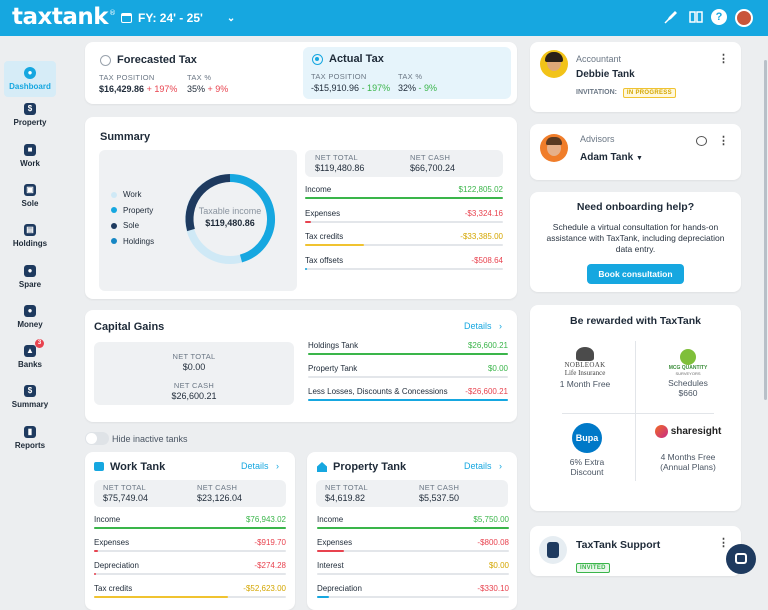  I want to click on sharesight-brand: sharesight, so click(696, 431).